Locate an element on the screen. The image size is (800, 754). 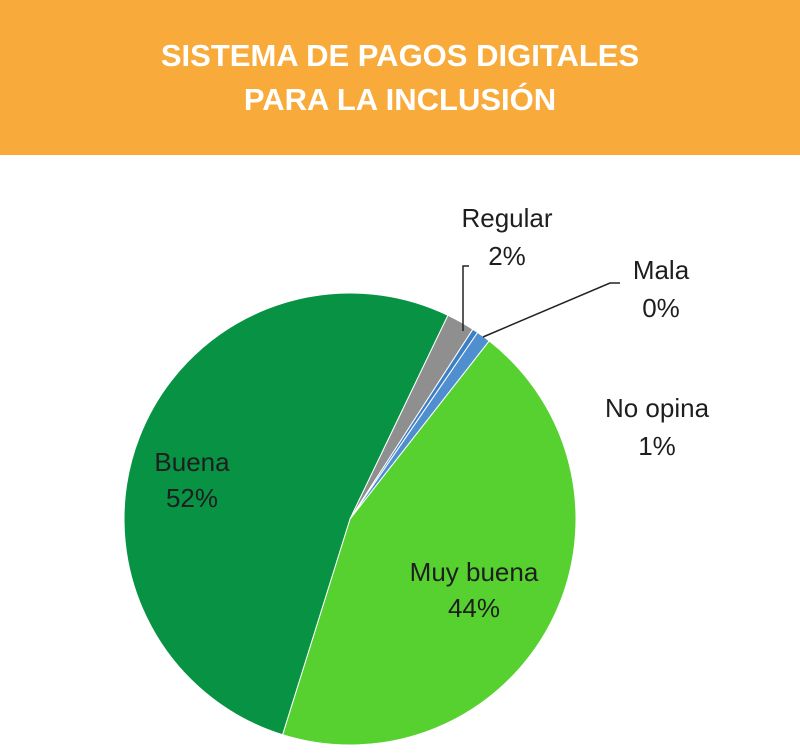
slice-label-value-muy-buena: 44% is located at coordinates (474, 608).